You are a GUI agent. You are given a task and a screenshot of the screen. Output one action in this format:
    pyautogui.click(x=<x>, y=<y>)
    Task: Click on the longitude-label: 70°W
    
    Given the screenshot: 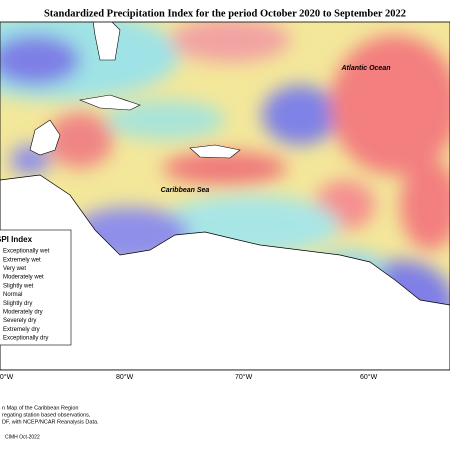 What is the action you would take?
    pyautogui.click(x=244, y=377)
    